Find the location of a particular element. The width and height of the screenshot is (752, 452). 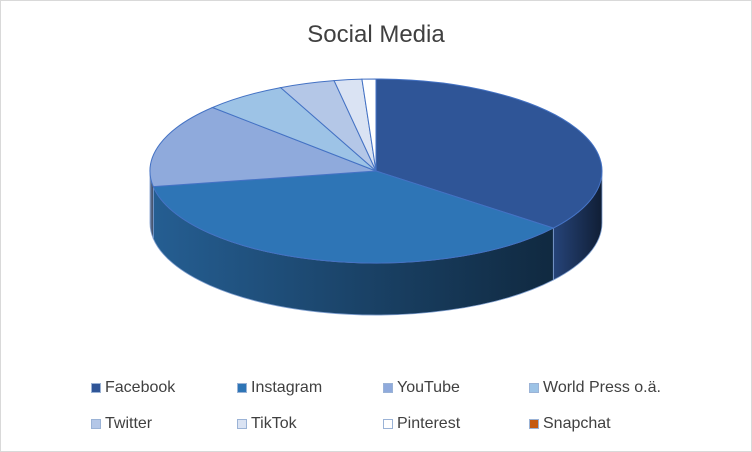

legend-label: Facebook is located at coordinates (140, 387).